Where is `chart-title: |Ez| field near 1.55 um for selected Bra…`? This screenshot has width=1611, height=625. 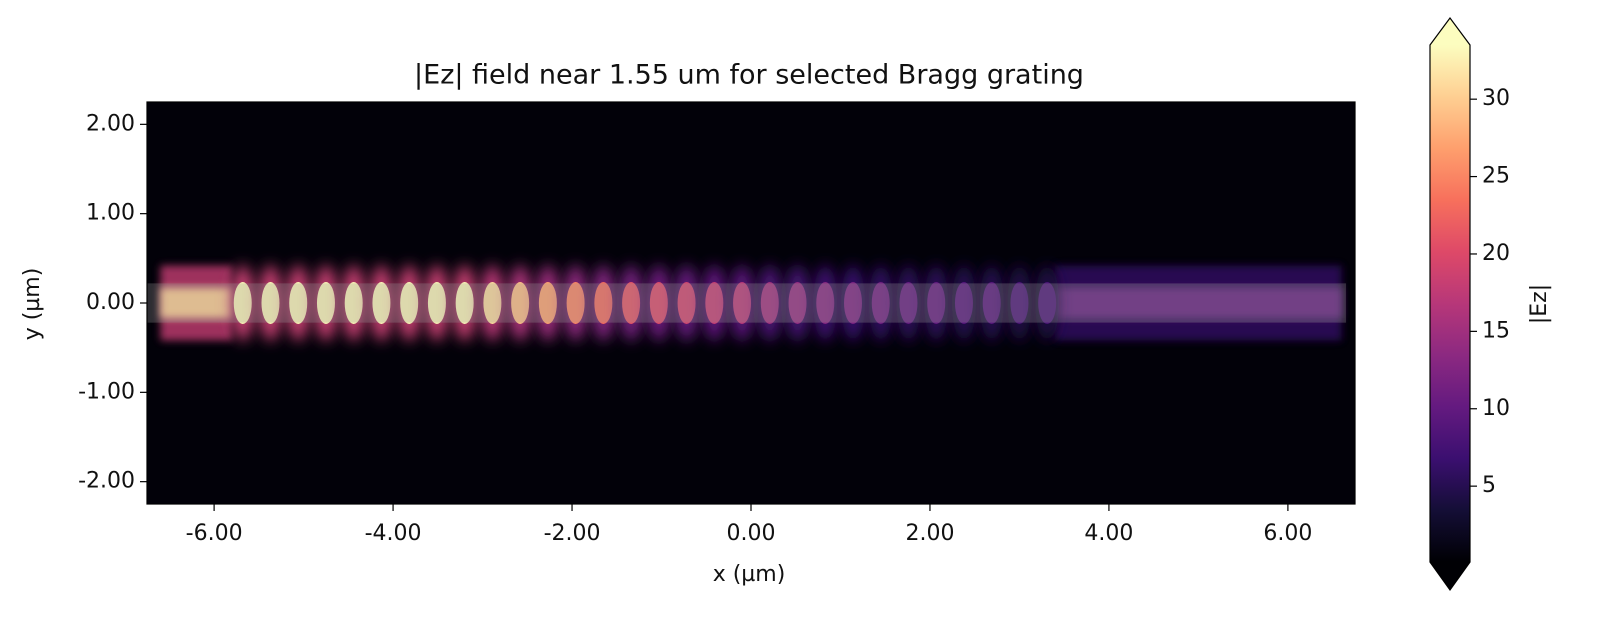
chart-title: |Ez| field near 1.55 um for selected Bra… is located at coordinates (749, 75).